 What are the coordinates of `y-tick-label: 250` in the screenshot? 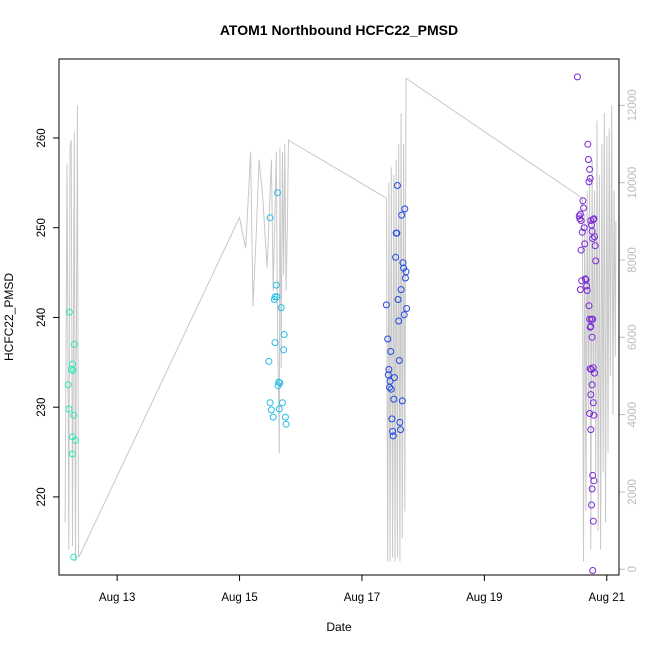 It's located at (42, 227).